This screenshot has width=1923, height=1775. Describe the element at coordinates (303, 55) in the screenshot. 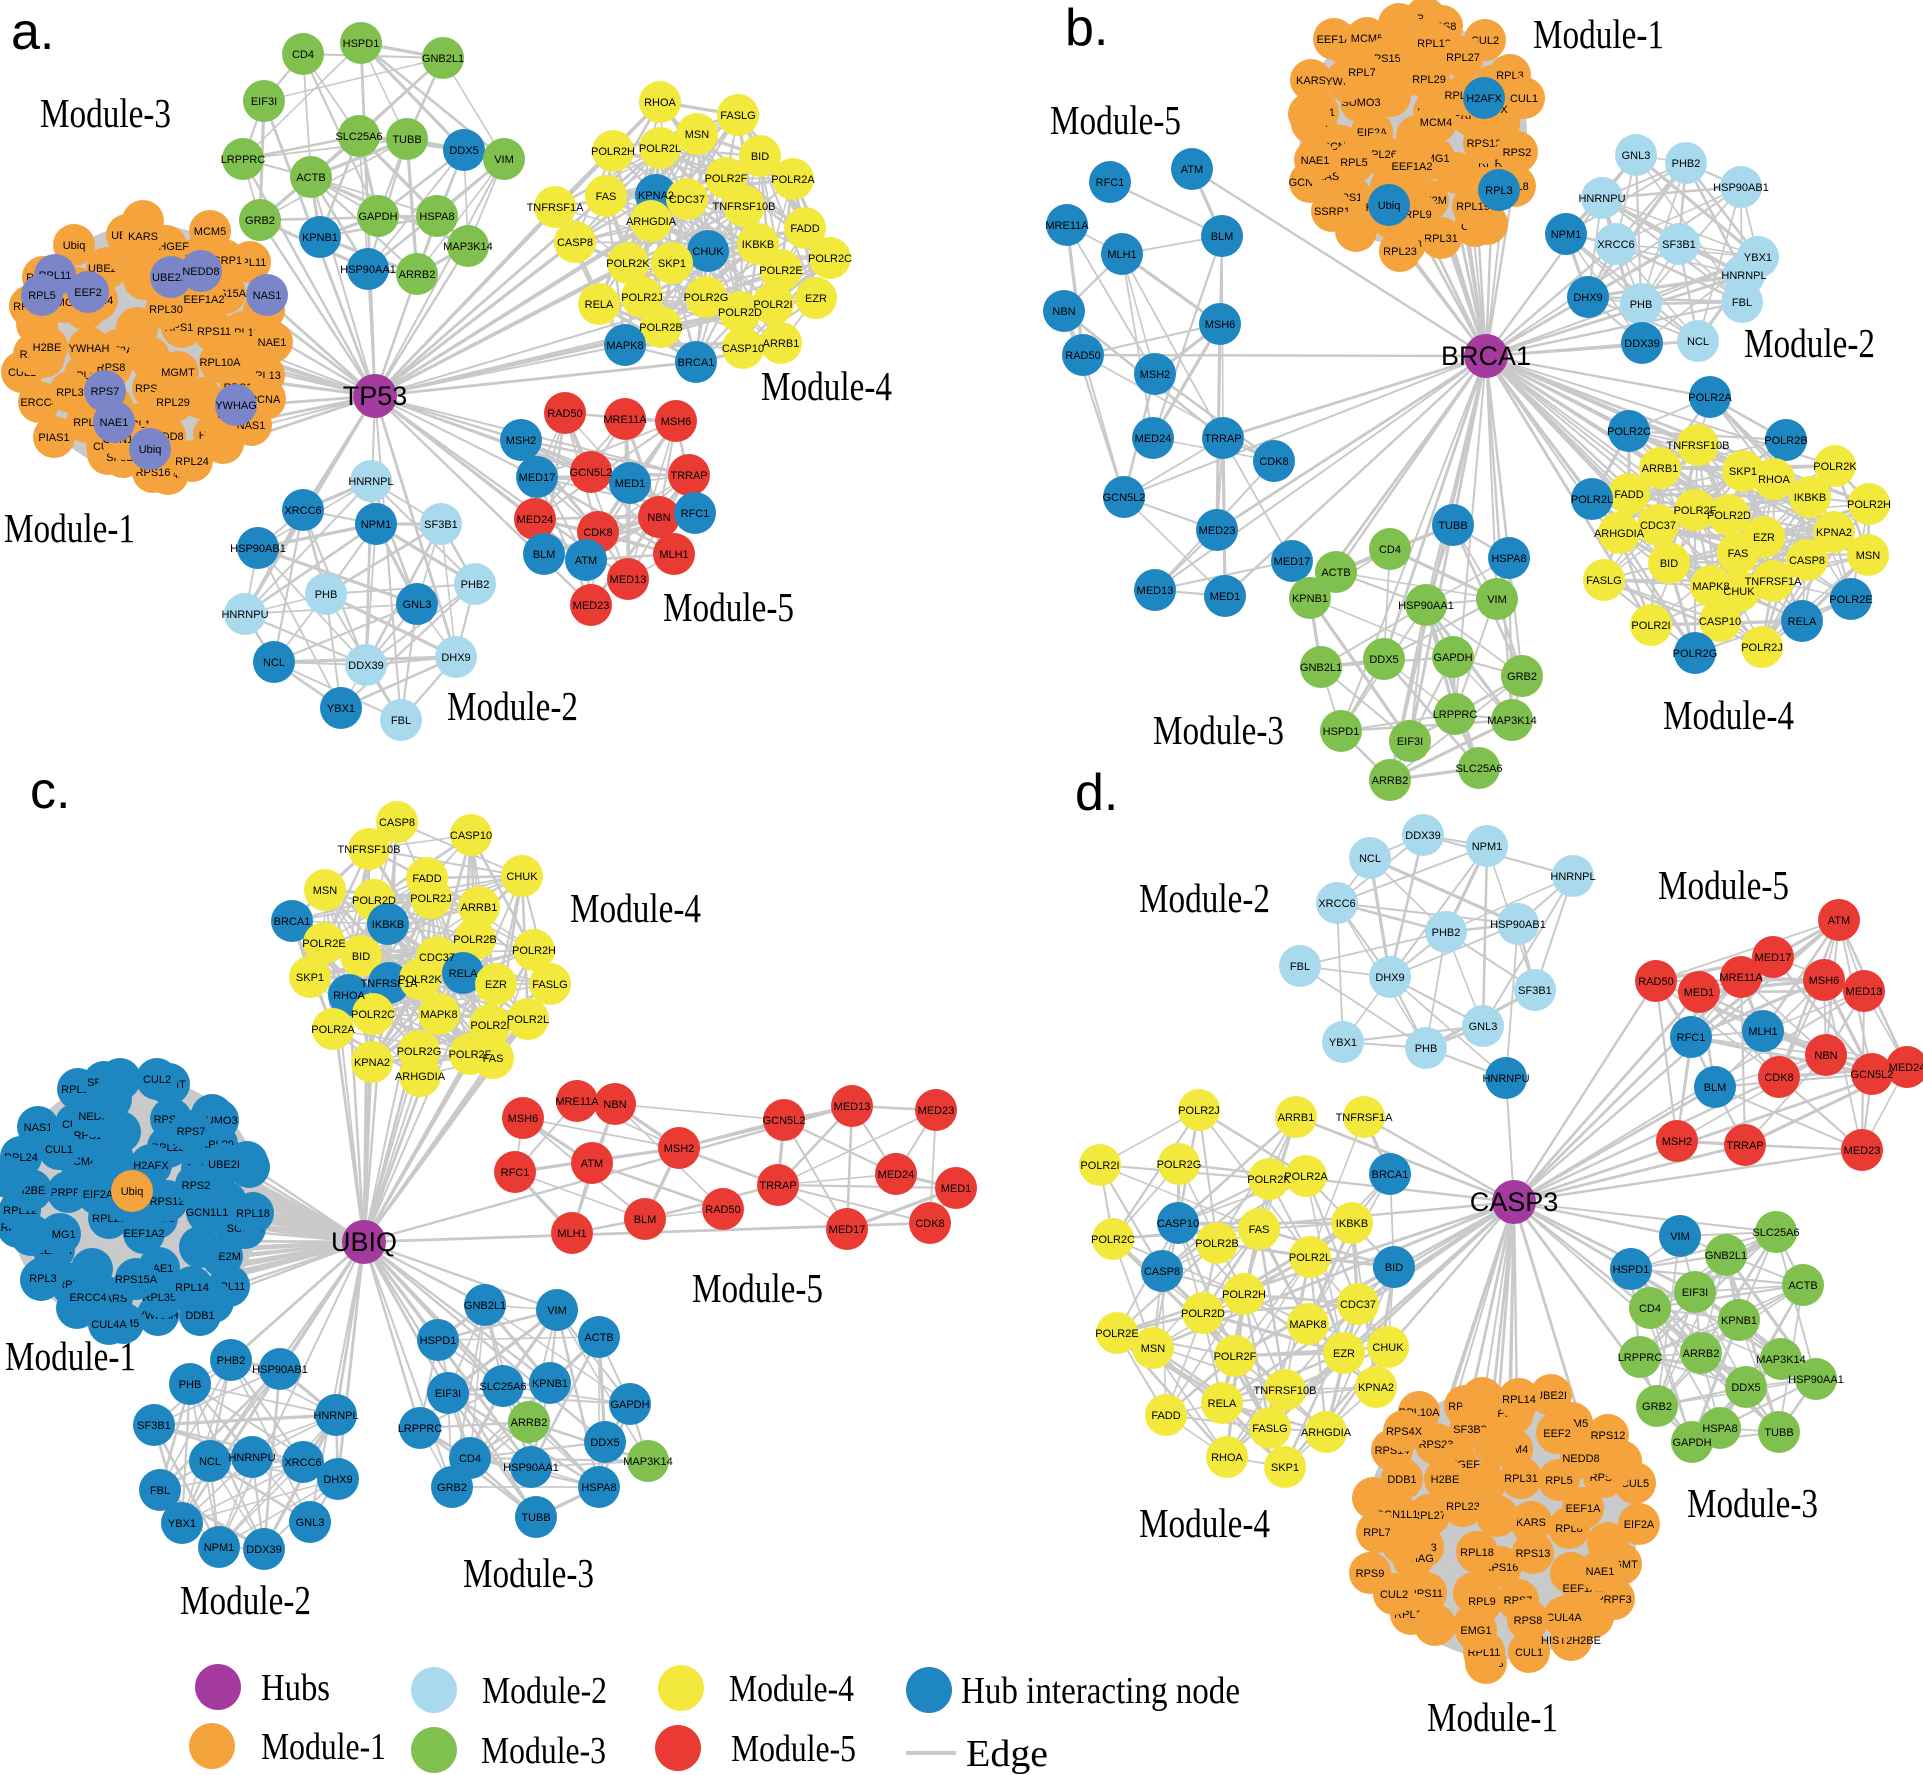

I see `svg-text: CD4` at that location.